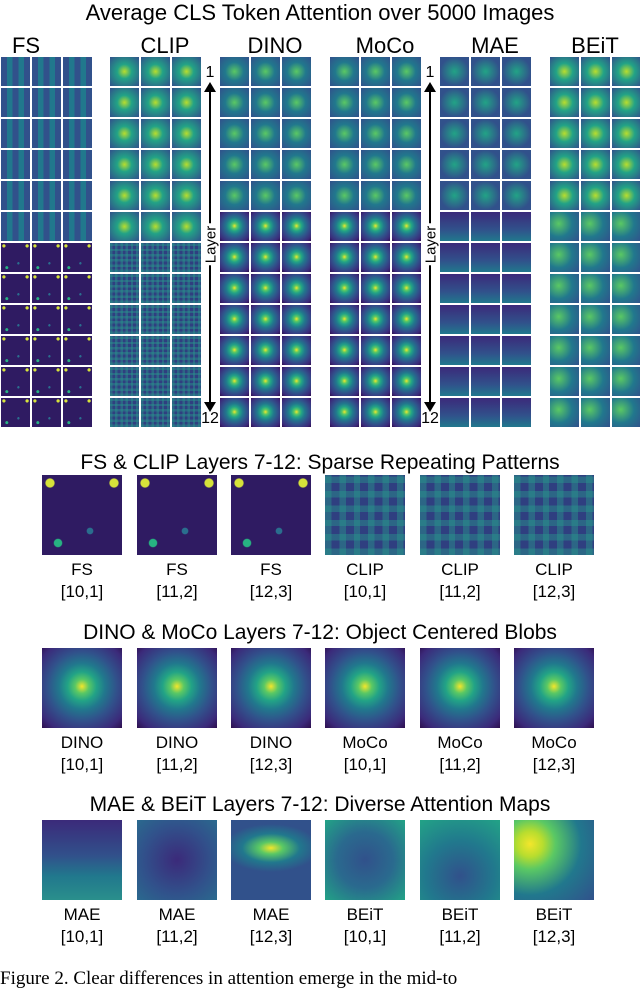 The image size is (640, 992). Describe the element at coordinates (460, 860) in the screenshot. I see `attention-map-beit` at that location.